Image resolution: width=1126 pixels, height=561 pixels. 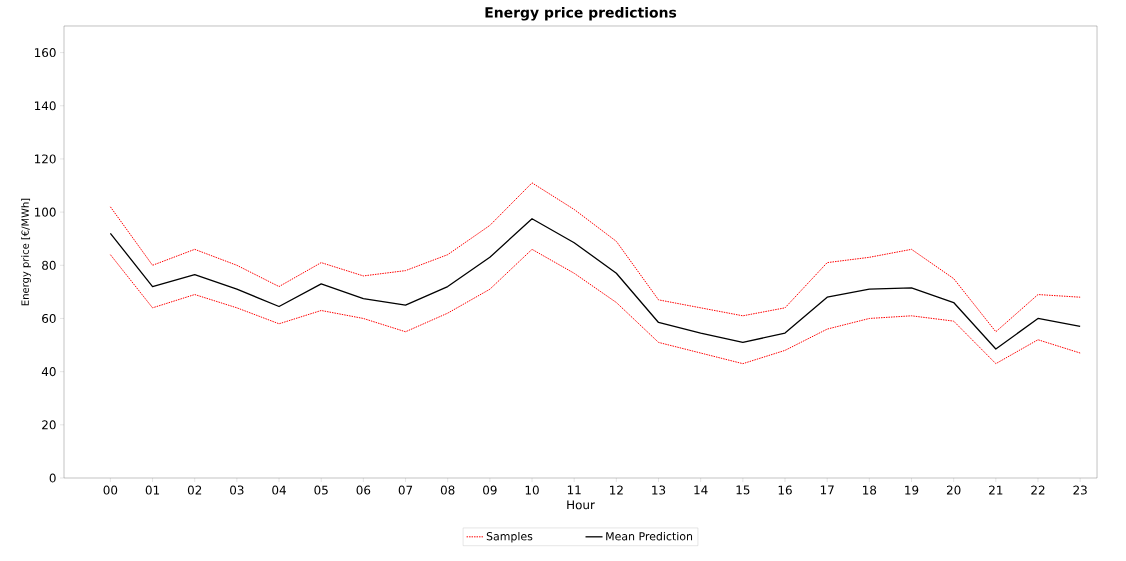 I want to click on x-tick-label: 18, so click(x=870, y=490).